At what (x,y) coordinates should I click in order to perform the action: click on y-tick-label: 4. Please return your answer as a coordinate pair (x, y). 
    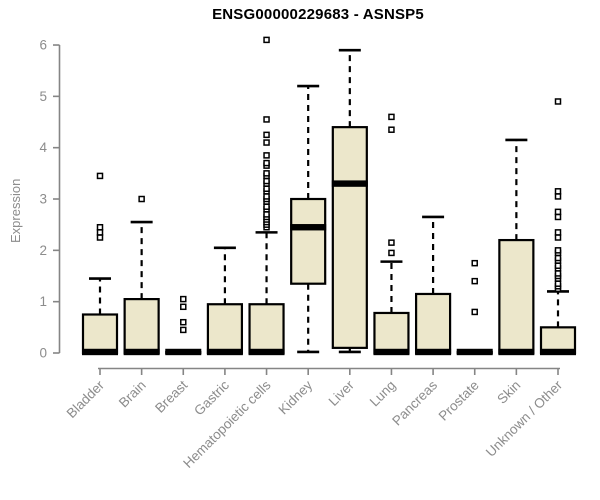
    Looking at the image, I should click on (43, 147).